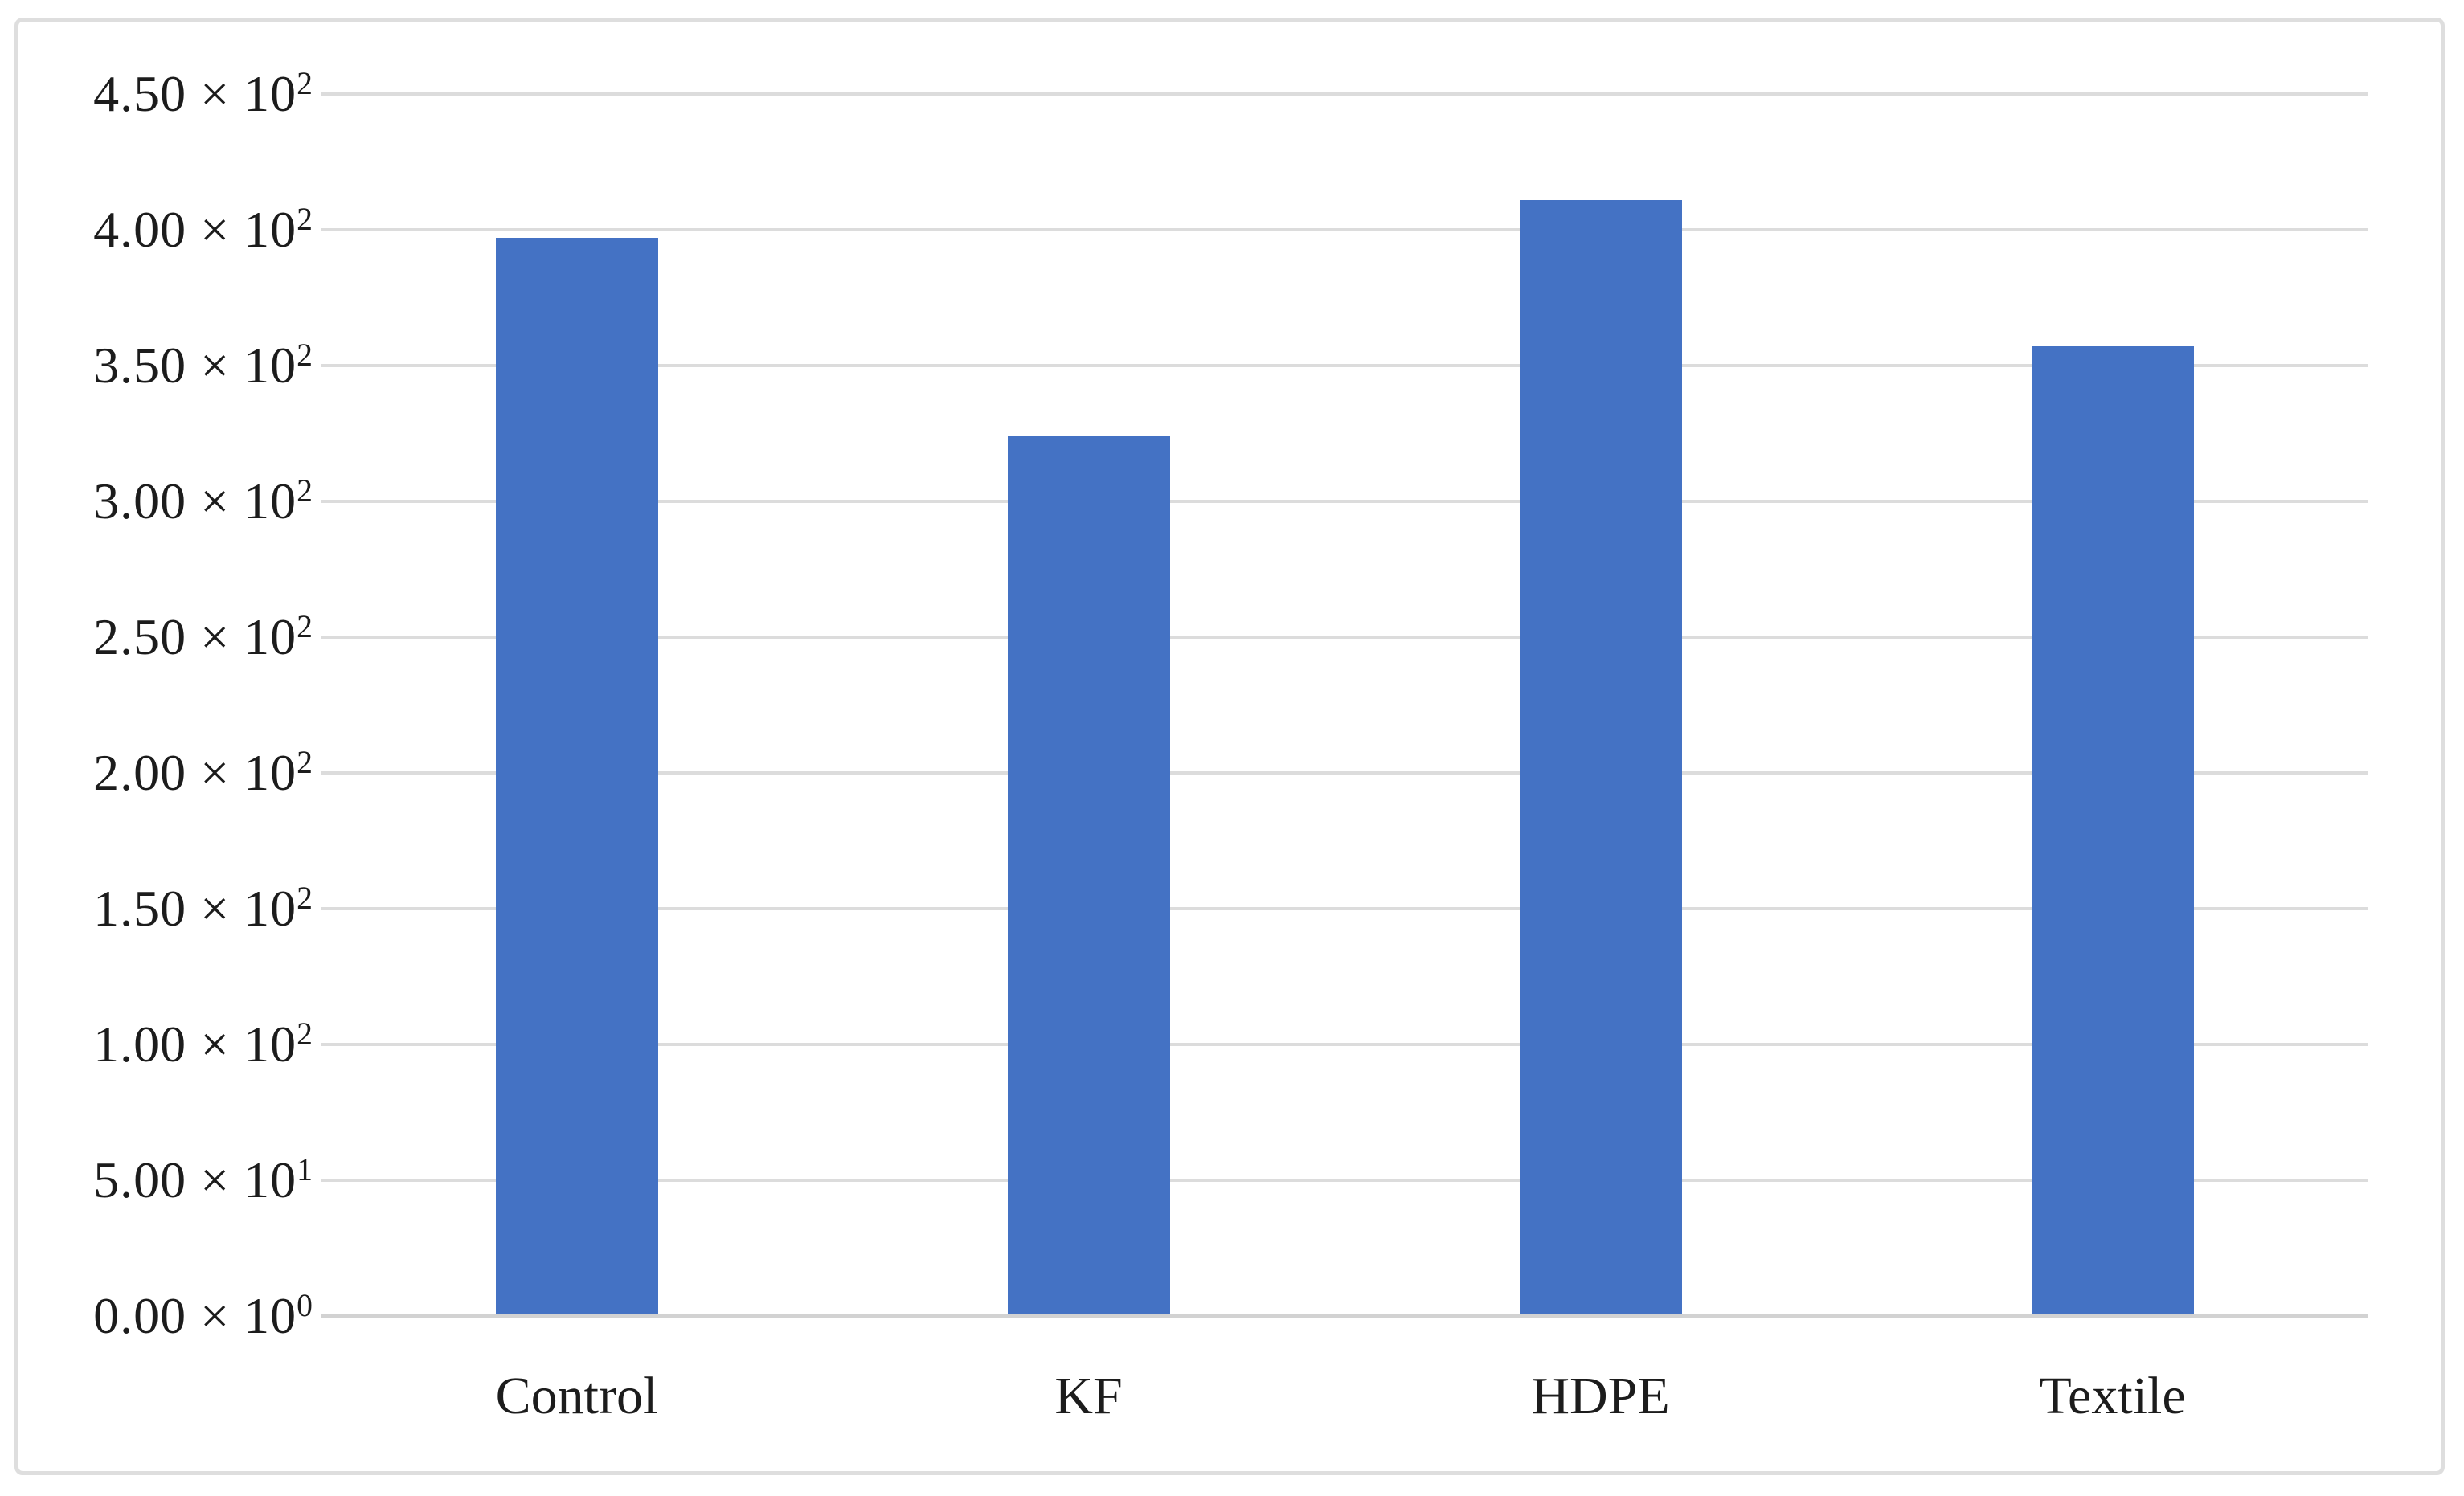 The height and width of the screenshot is (1496, 2464). What do you see at coordinates (203, 500) in the screenshot?
I see `y-tick-label: 3.00 × 102` at bounding box center [203, 500].